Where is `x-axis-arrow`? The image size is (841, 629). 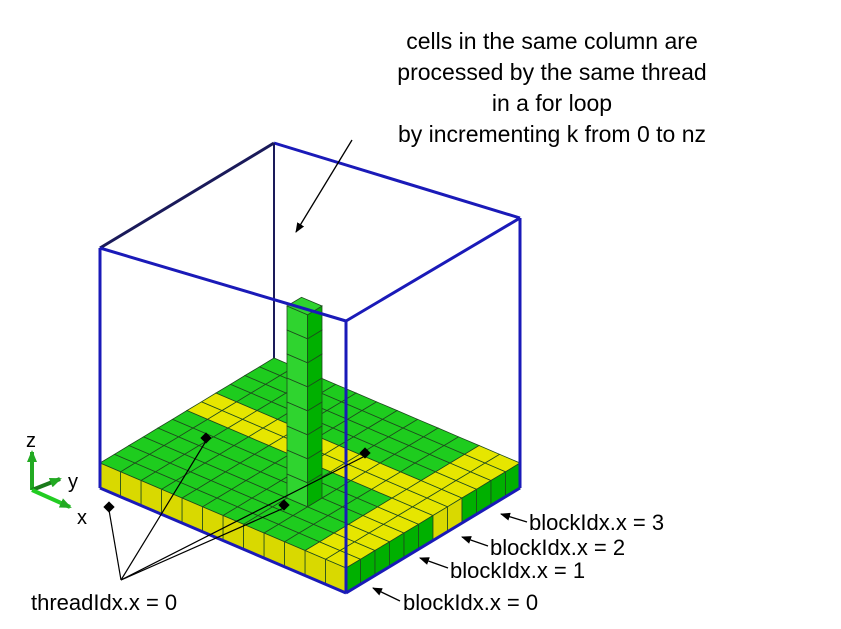
x-axis-arrow is located at coordinates (51, 498).